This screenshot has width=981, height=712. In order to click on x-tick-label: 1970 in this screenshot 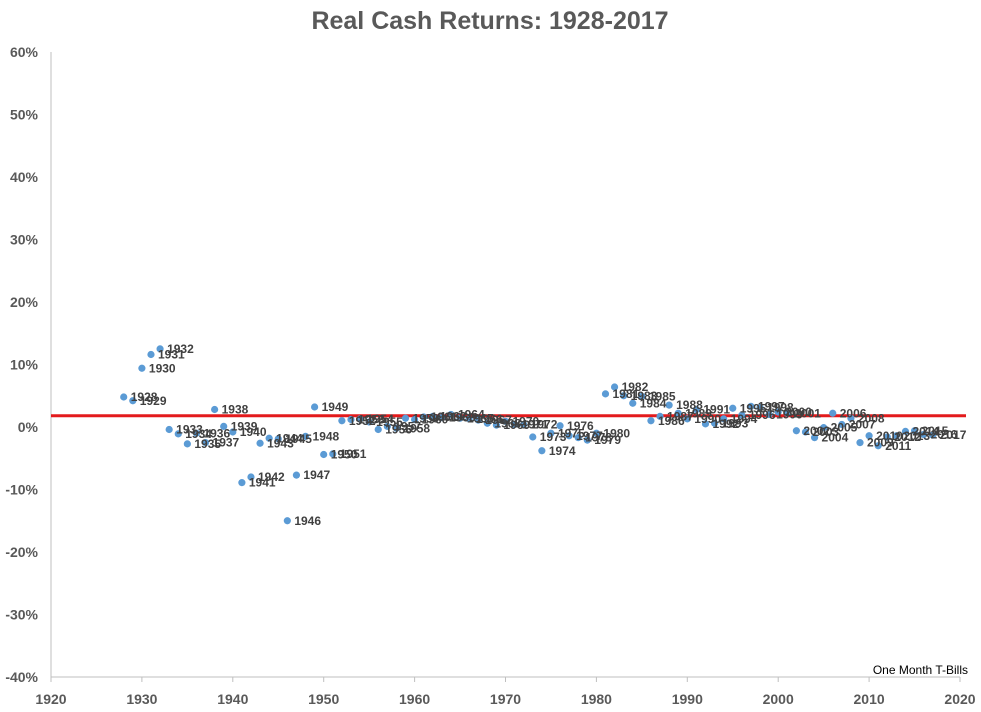, I will do `click(505, 699)`.